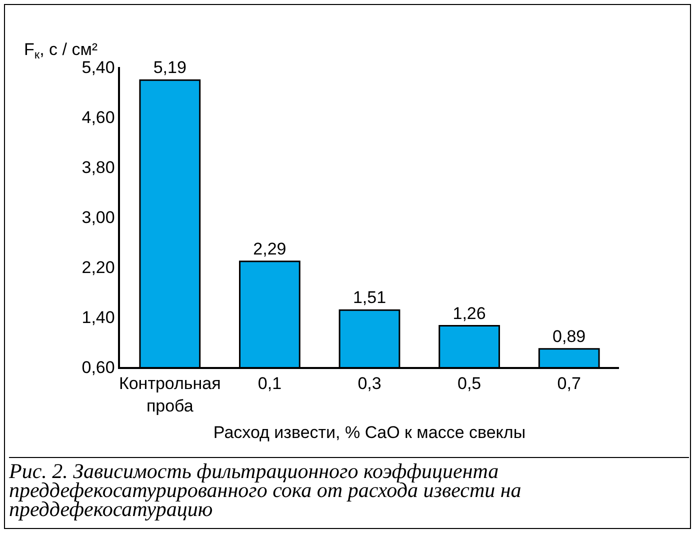 This screenshot has height=535, width=697. I want to click on x-tick-label: 0,3, so click(370, 384).